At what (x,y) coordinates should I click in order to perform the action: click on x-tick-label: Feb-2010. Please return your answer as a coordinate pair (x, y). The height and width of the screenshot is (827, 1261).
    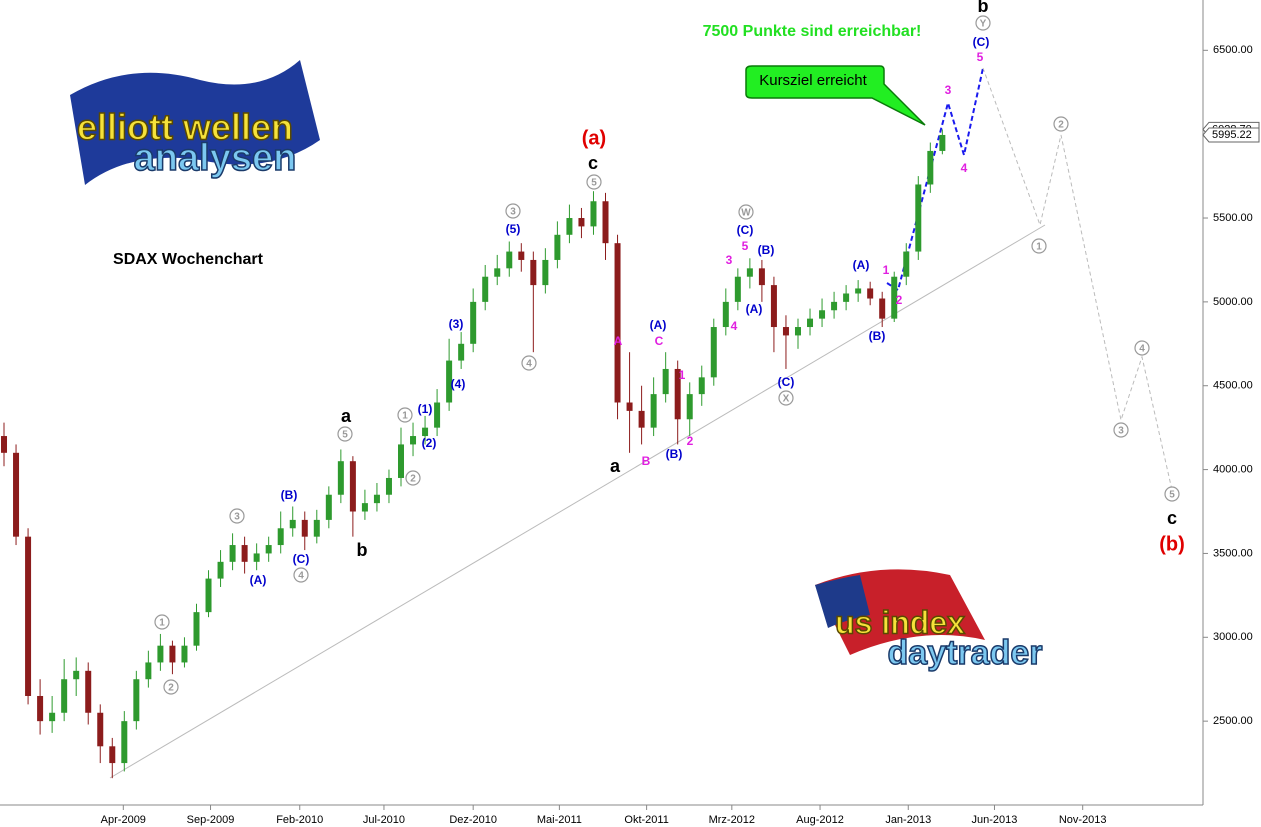
    Looking at the image, I should click on (299, 820).